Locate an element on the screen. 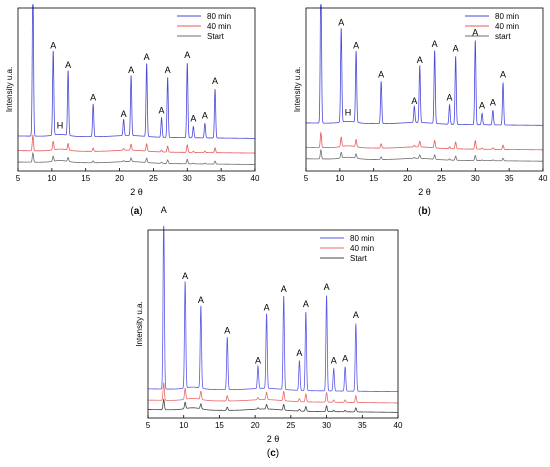 This screenshot has height=467, width=550. panel-label: (c) is located at coordinates (273, 453).